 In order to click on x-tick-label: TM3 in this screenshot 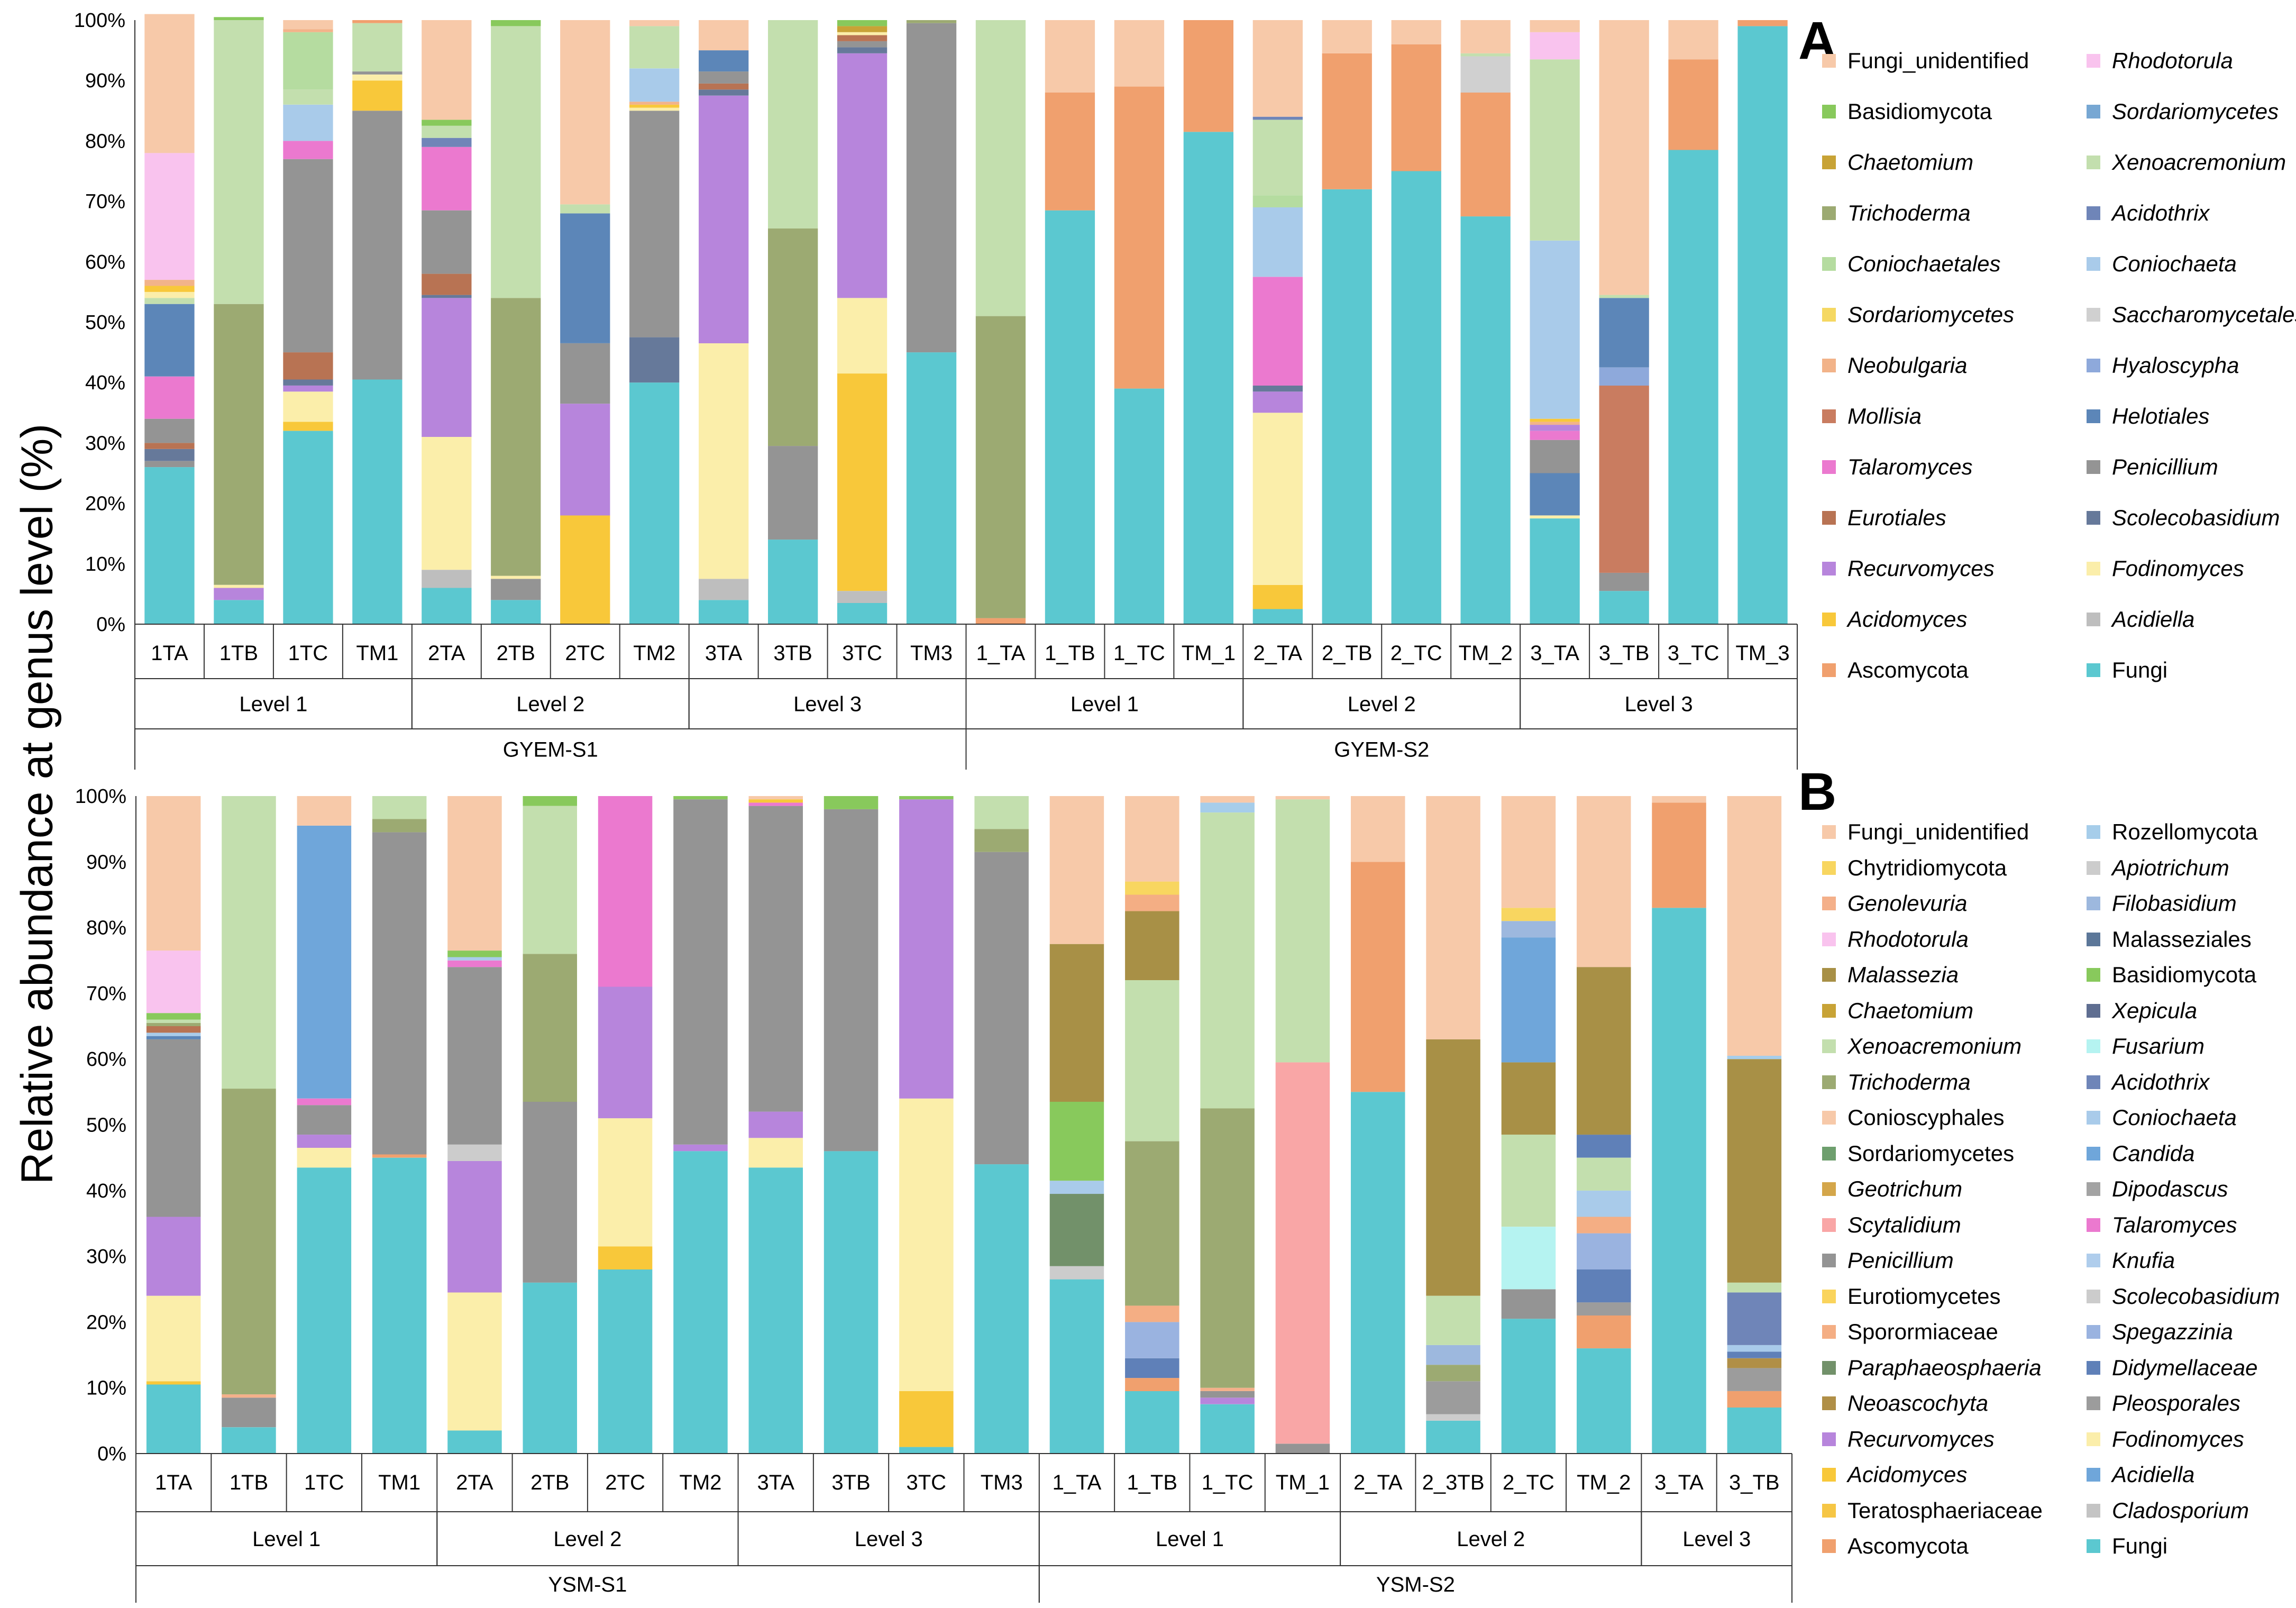, I will do `click(931, 653)`.